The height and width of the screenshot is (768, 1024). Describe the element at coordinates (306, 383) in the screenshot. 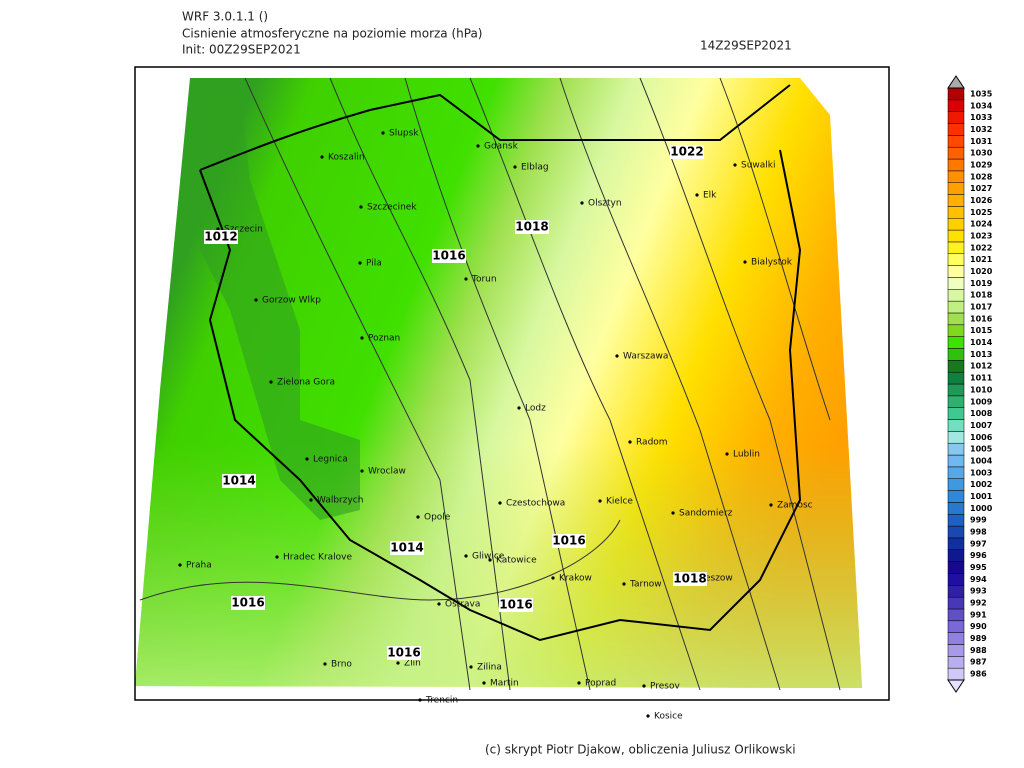

I see `city-label: Zielona Gora` at that location.